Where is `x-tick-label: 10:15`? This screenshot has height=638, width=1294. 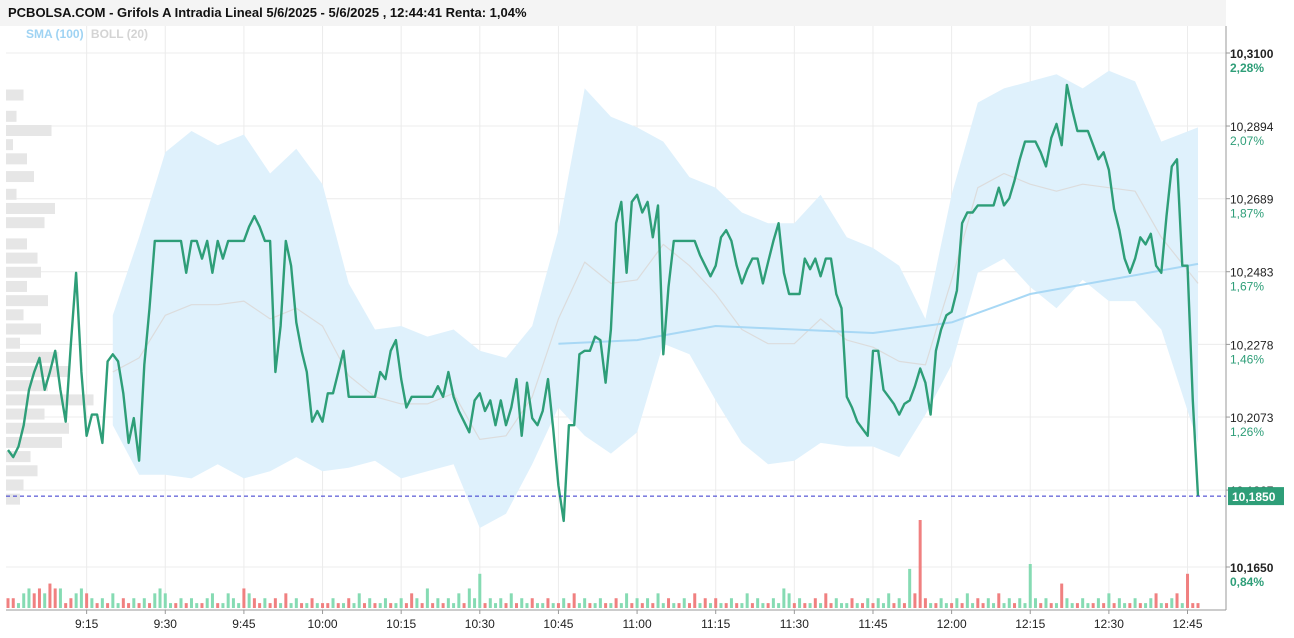 x-tick-label: 10:15 is located at coordinates (401, 624).